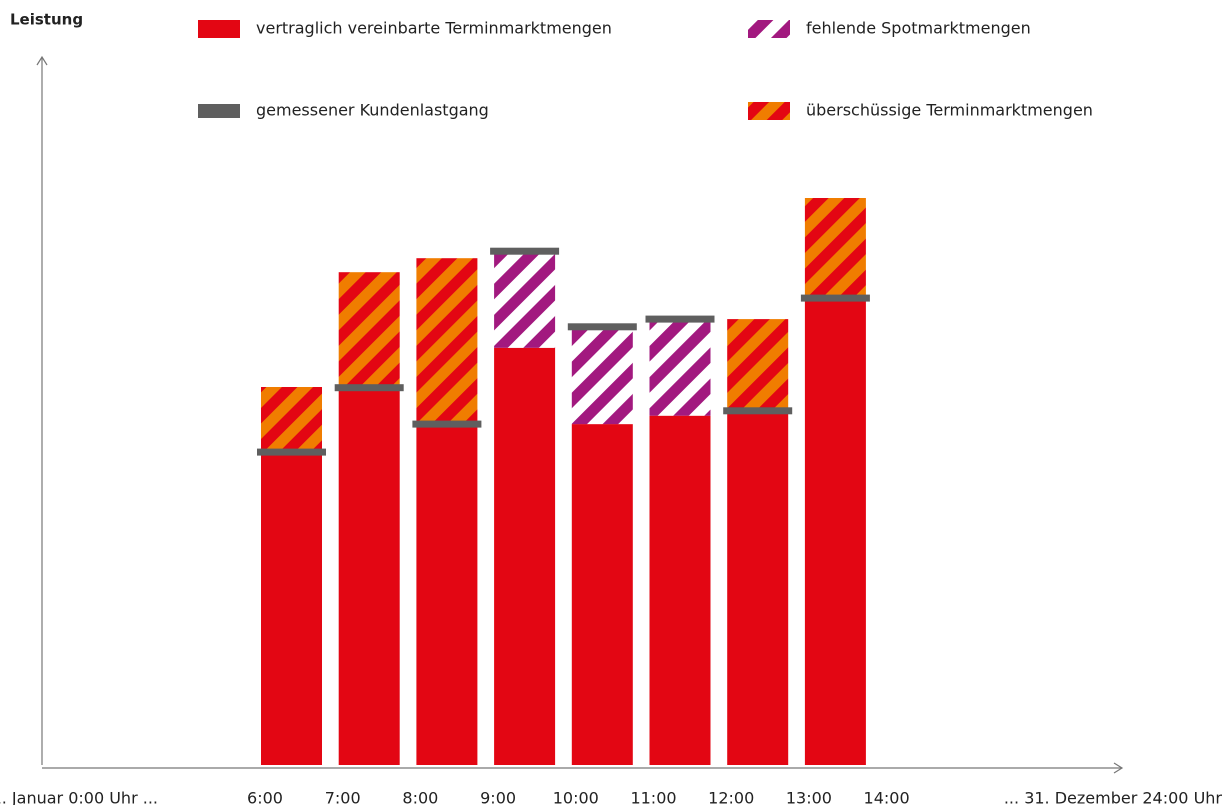 This screenshot has width=1227, height=805. I want to click on x-tick-label: 7:00, so click(343, 797).